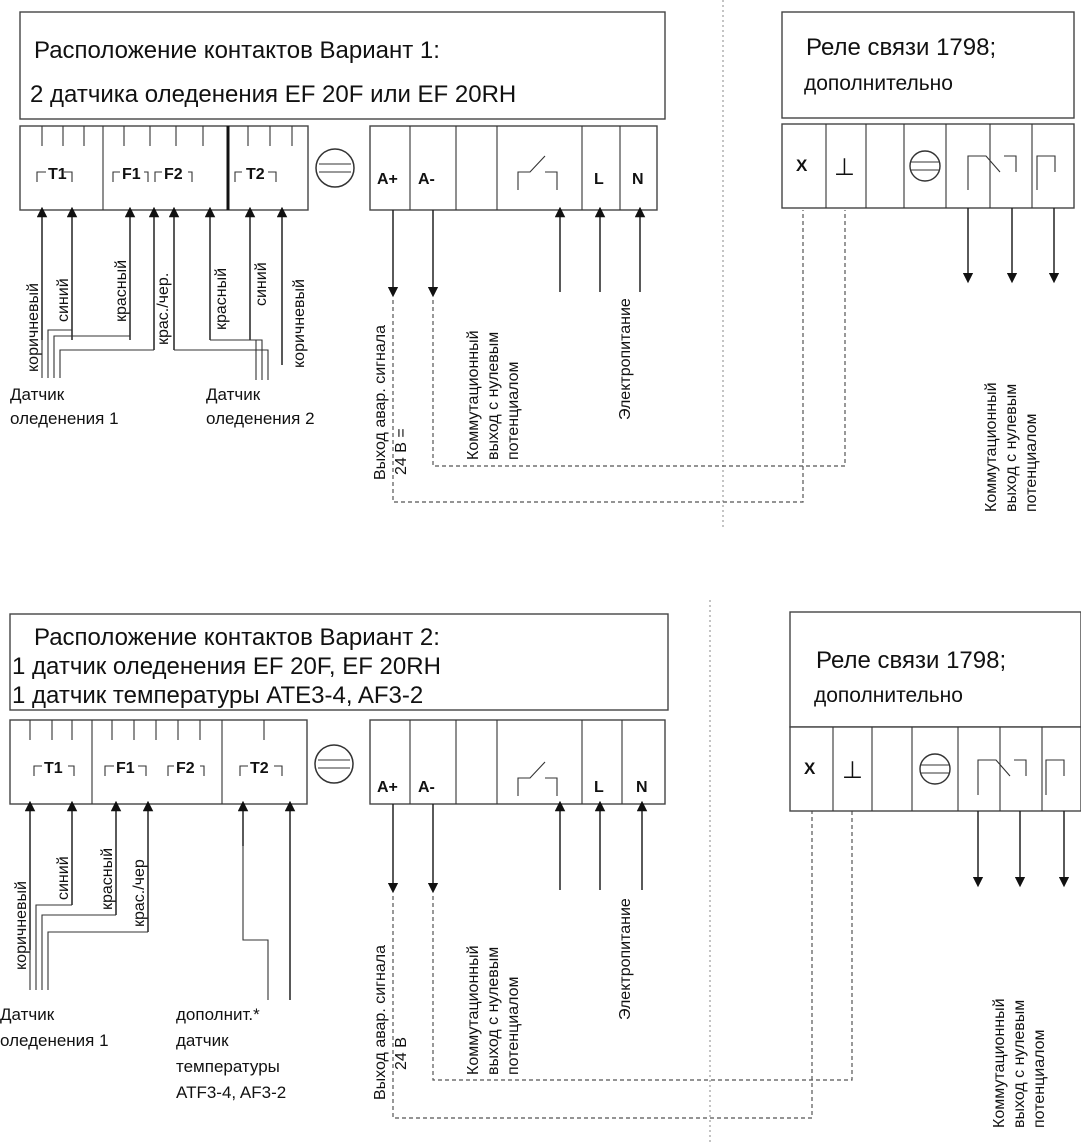 This screenshot has width=1081, height=1144. I want to click on sensor-2-label: оледенения 2, so click(260, 418).